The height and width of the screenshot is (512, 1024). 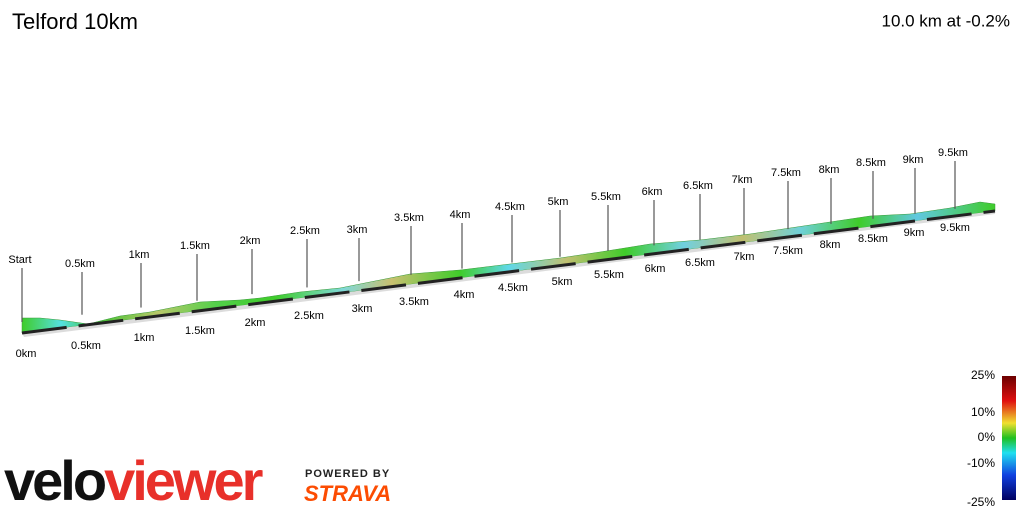 What do you see at coordinates (75, 21) in the screenshot?
I see `title: Telford 10km` at bounding box center [75, 21].